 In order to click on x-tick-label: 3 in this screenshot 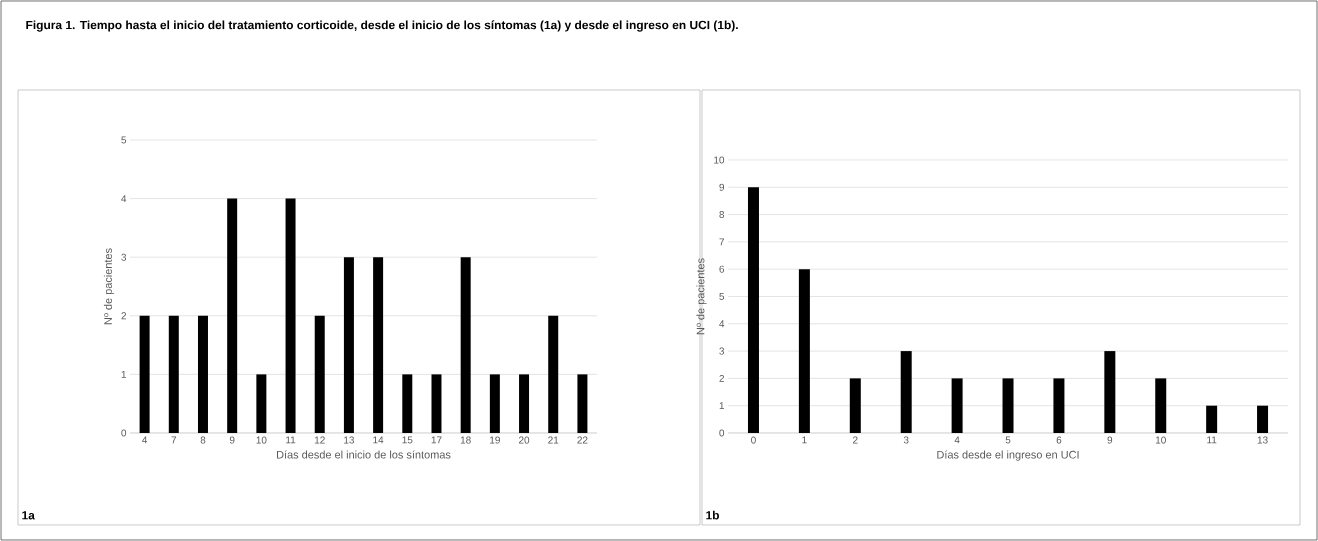, I will do `click(906, 440)`.